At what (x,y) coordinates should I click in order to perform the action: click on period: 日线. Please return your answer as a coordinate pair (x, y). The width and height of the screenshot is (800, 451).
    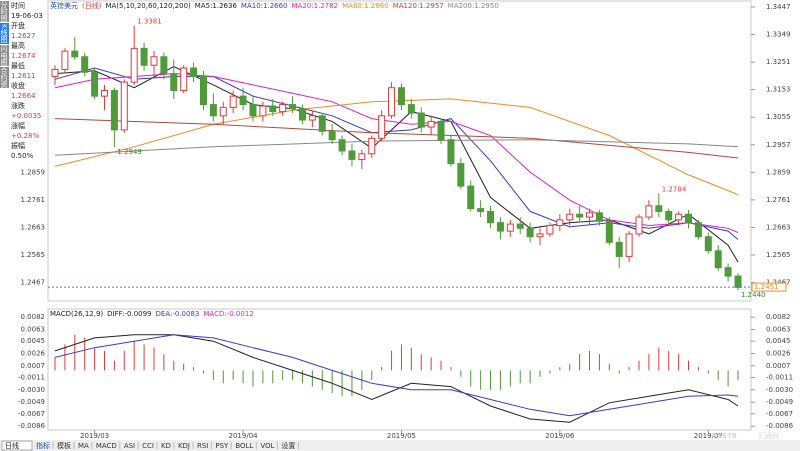
    Looking at the image, I should click on (12, 445).